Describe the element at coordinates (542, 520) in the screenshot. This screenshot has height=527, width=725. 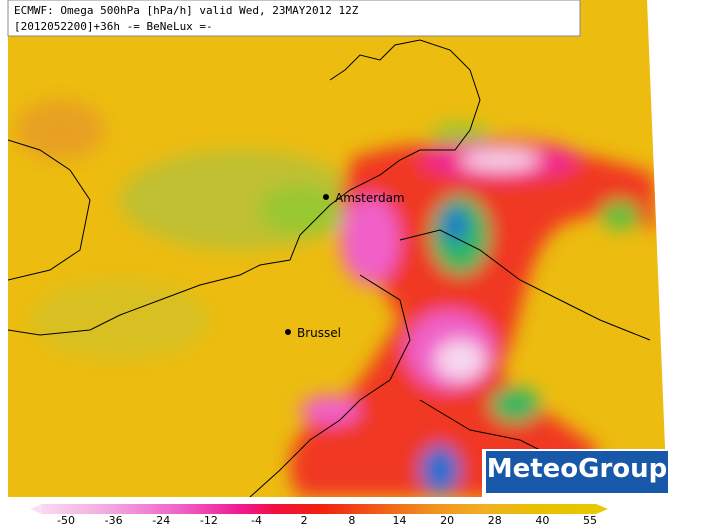
I see `colorbar-label: 40` at that location.